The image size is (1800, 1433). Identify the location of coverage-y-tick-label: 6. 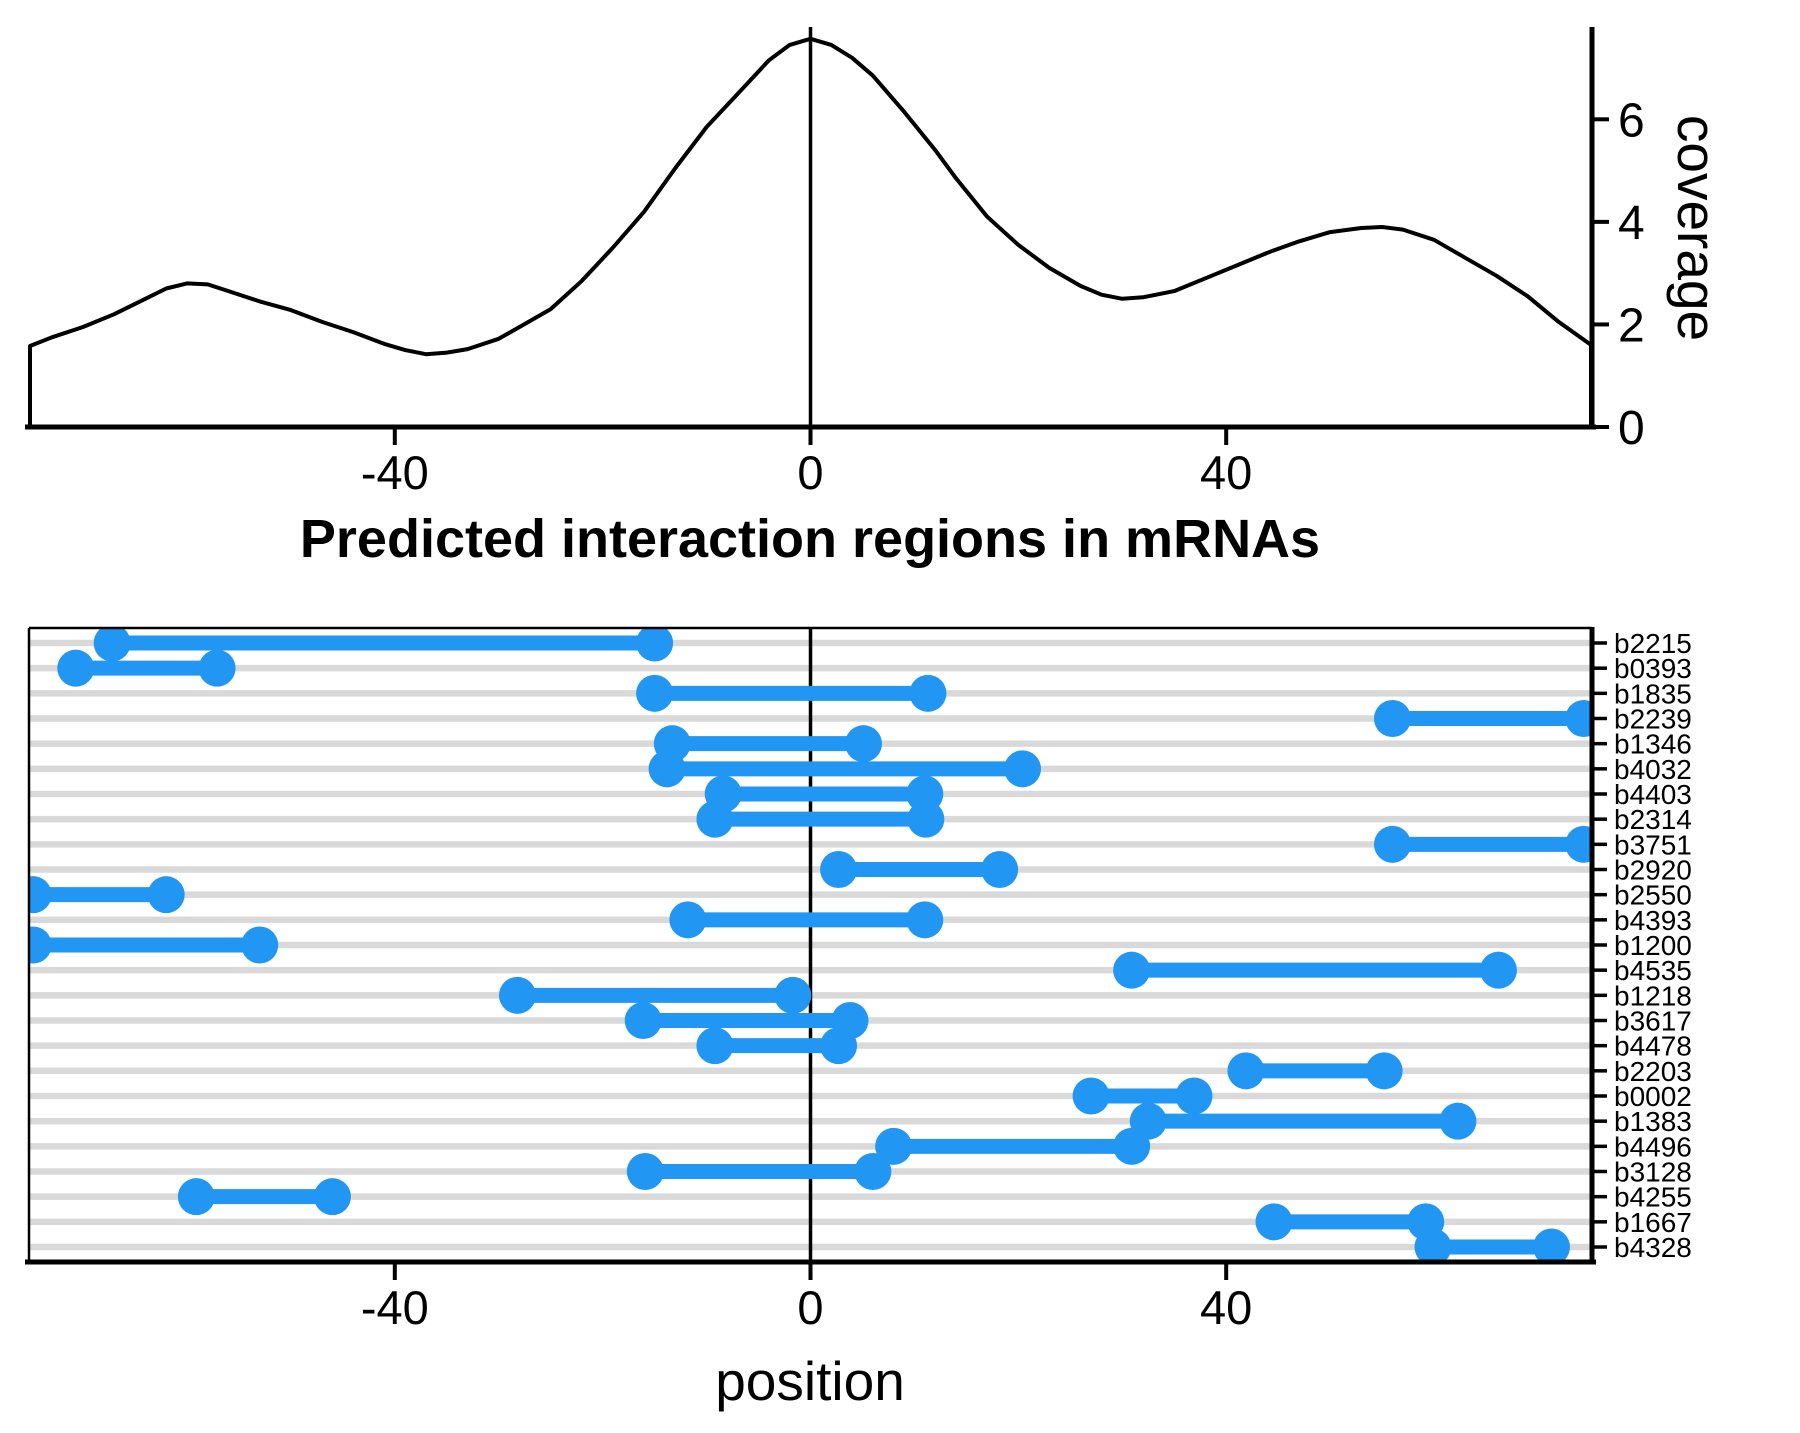
(1631, 120).